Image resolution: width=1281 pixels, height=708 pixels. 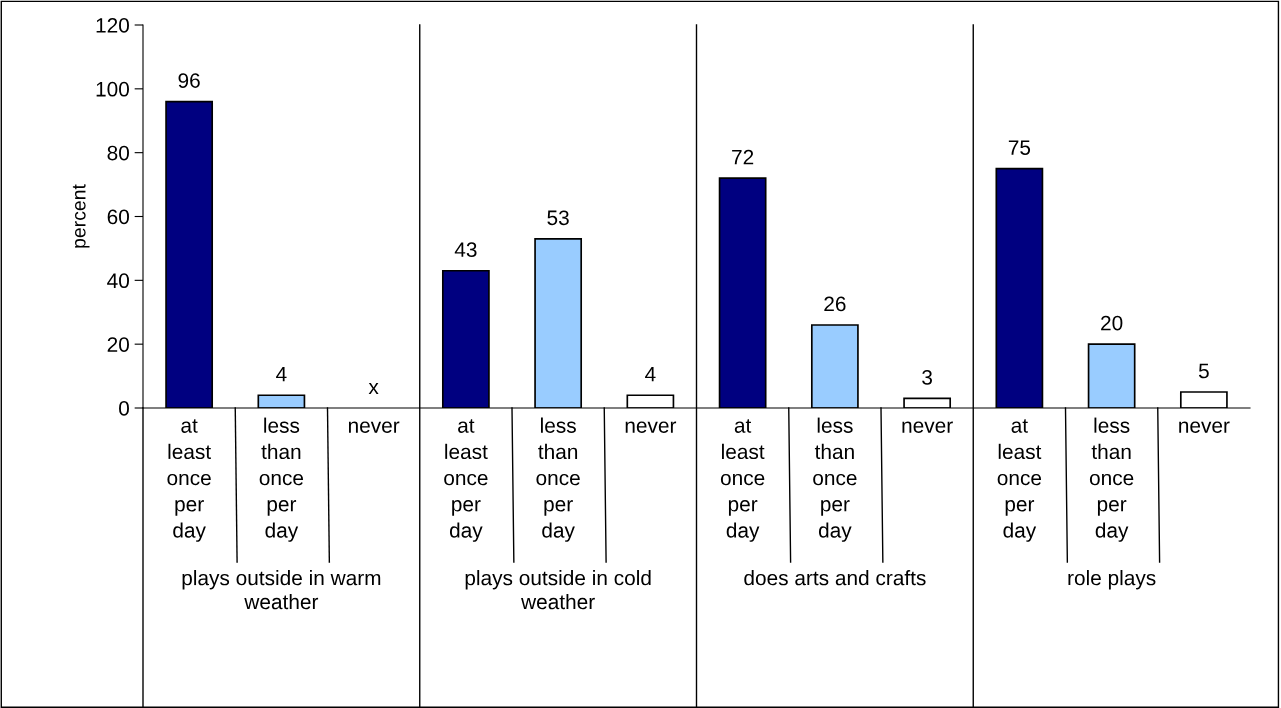 What do you see at coordinates (118, 217) in the screenshot?
I see `y-tick-label: 60` at bounding box center [118, 217].